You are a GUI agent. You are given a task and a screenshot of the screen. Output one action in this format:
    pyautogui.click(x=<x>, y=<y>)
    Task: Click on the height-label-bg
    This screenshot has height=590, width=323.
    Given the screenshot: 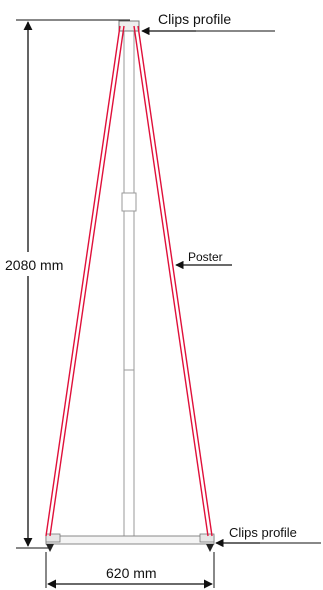 What is the action you would take?
    pyautogui.click(x=43, y=264)
    